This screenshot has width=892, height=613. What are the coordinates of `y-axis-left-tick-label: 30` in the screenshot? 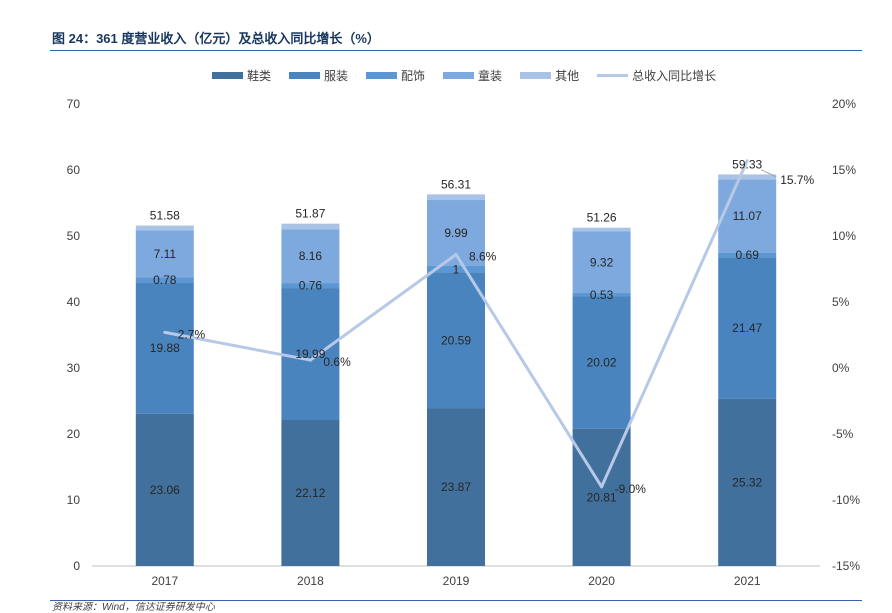 It's located at (74, 368).